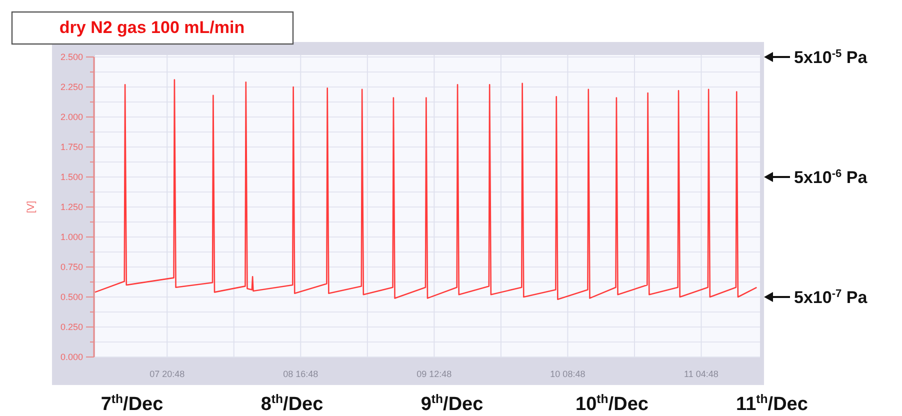 This screenshot has height=416, width=902. I want to click on y-tick-label: 0.750, so click(71, 267).